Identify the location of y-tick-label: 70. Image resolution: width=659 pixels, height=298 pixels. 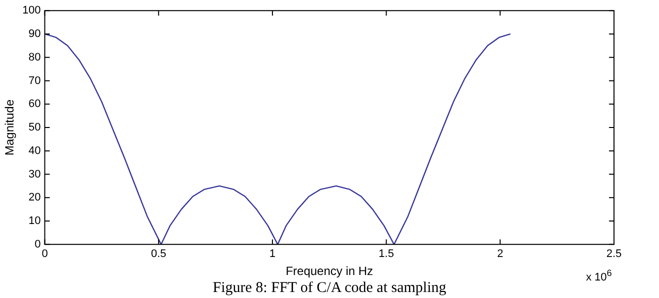
(34, 80).